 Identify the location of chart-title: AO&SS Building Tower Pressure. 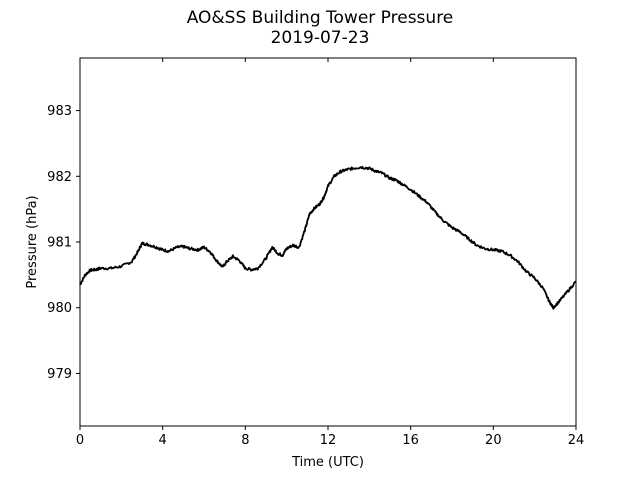
(320, 18).